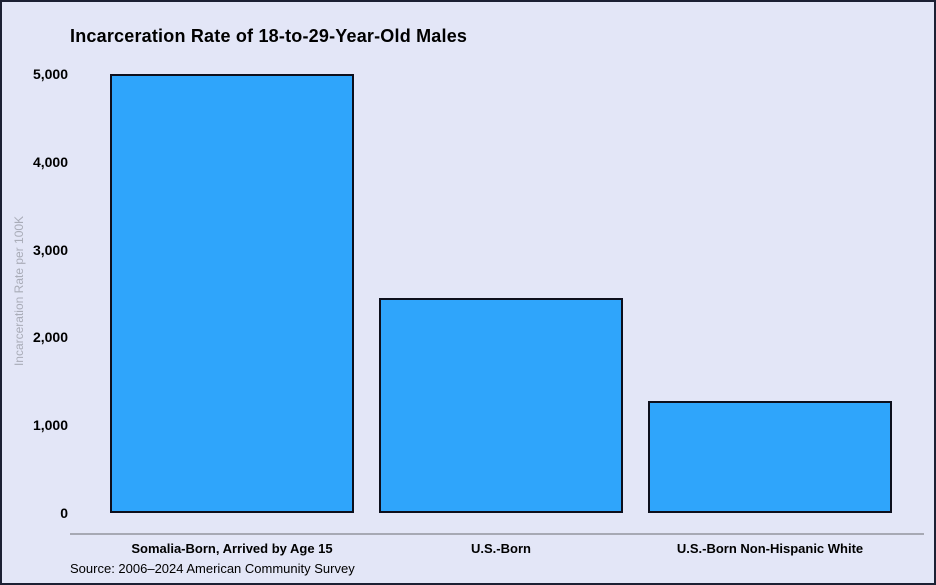 The image size is (936, 585). What do you see at coordinates (770, 457) in the screenshot?
I see `bar-u-s-born-non-hispanic-white` at bounding box center [770, 457].